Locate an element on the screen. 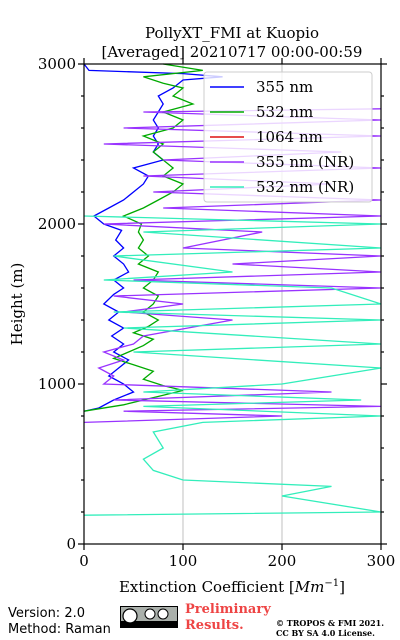  legend-label-3: 355 nm (NR) is located at coordinates (305, 162).